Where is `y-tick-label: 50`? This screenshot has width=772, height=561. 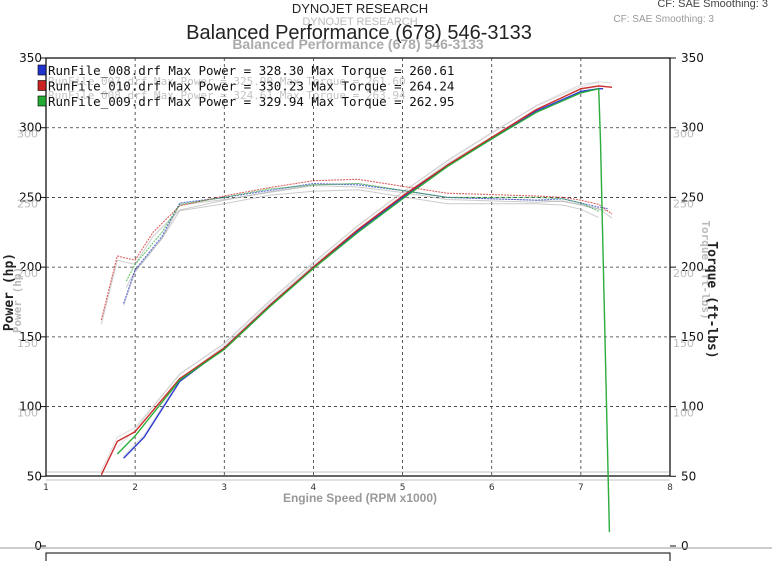
y-tick-label: 50 is located at coordinates (34, 476).